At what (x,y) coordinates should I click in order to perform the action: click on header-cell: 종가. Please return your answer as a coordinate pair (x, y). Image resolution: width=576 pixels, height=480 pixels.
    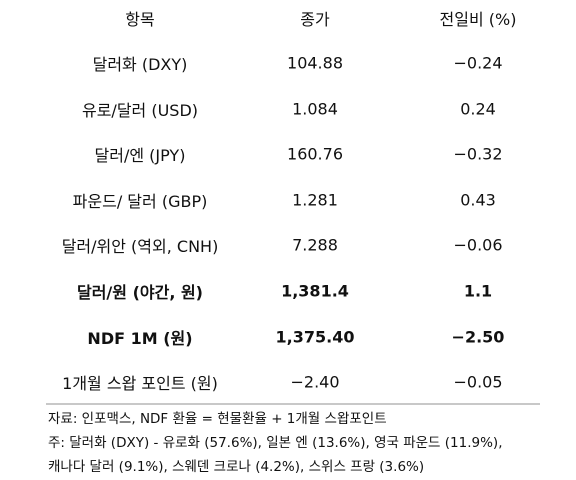
    Looking at the image, I should click on (315, 19).